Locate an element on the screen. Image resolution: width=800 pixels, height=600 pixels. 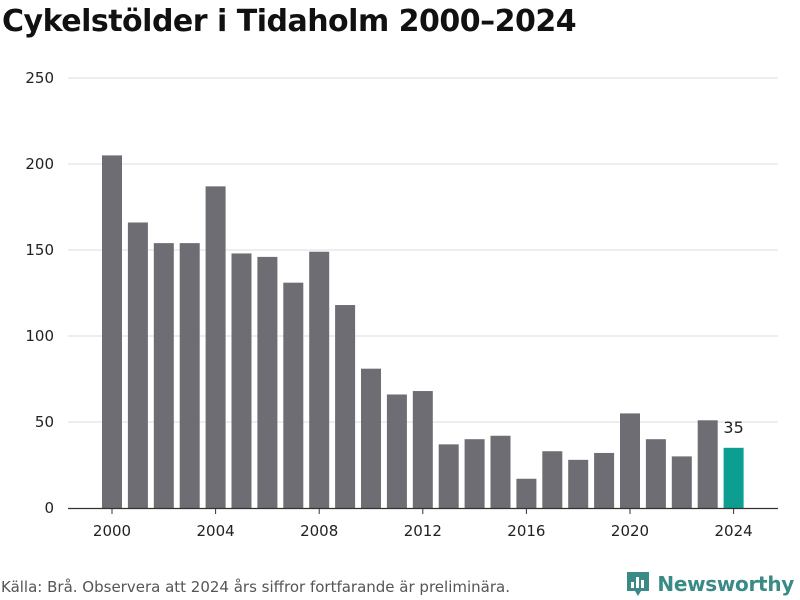
bar-2023 is located at coordinates (707, 464).